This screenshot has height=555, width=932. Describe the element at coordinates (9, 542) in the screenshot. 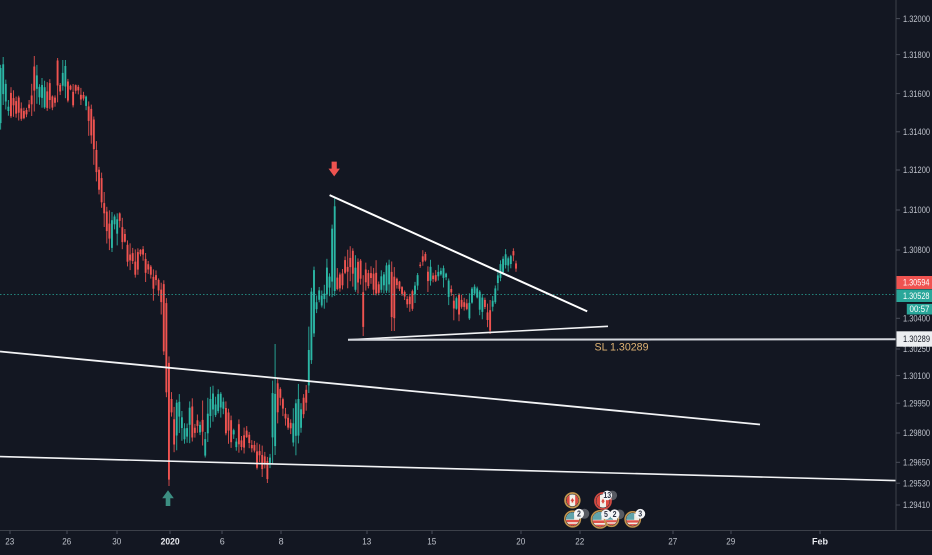

I see `svg-text: 23` at that location.